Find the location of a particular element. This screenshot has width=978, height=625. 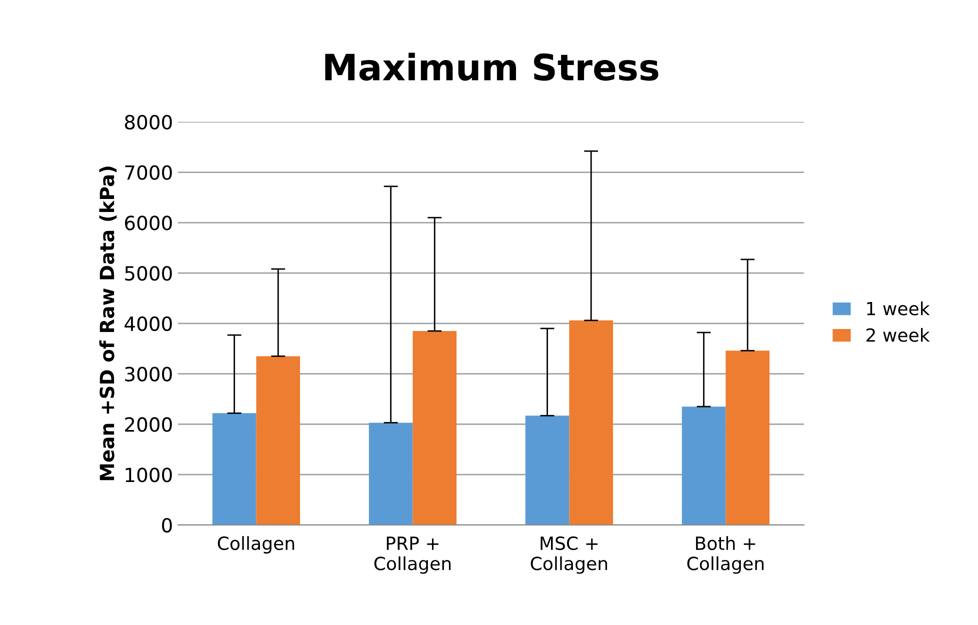

legend-label: 2 week is located at coordinates (898, 335).